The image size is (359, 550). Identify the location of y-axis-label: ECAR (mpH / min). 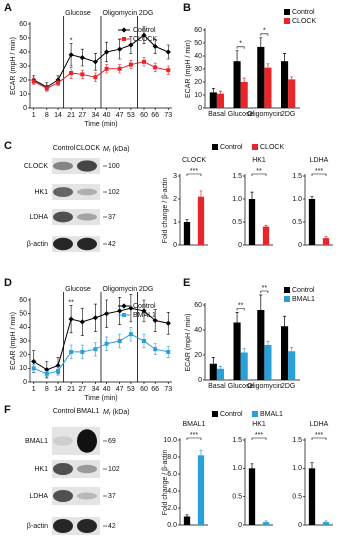
(188, 69).